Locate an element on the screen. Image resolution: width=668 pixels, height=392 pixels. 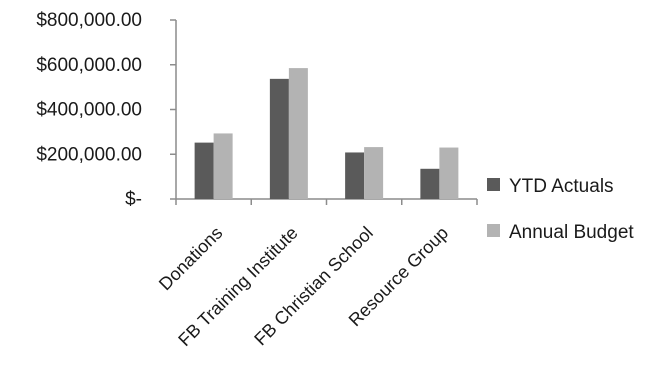
legend-label: Annual Budget is located at coordinates (571, 232).